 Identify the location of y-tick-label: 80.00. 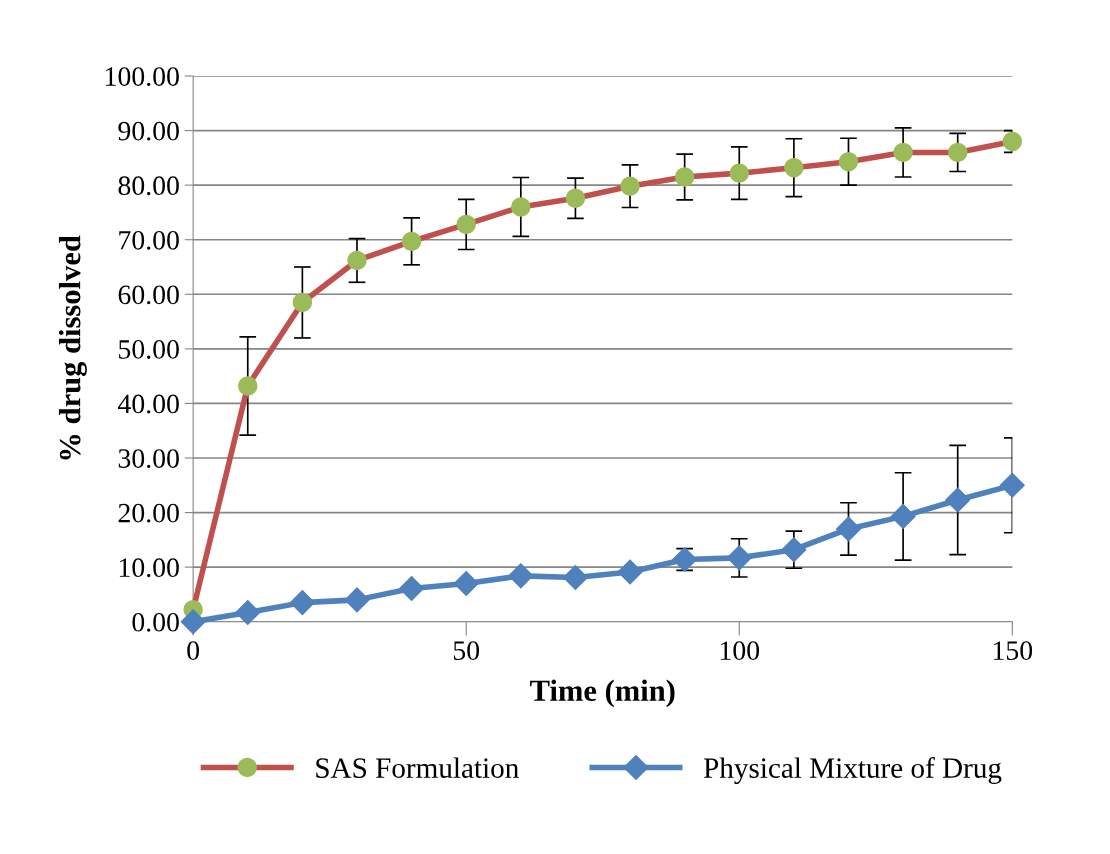
(148, 186).